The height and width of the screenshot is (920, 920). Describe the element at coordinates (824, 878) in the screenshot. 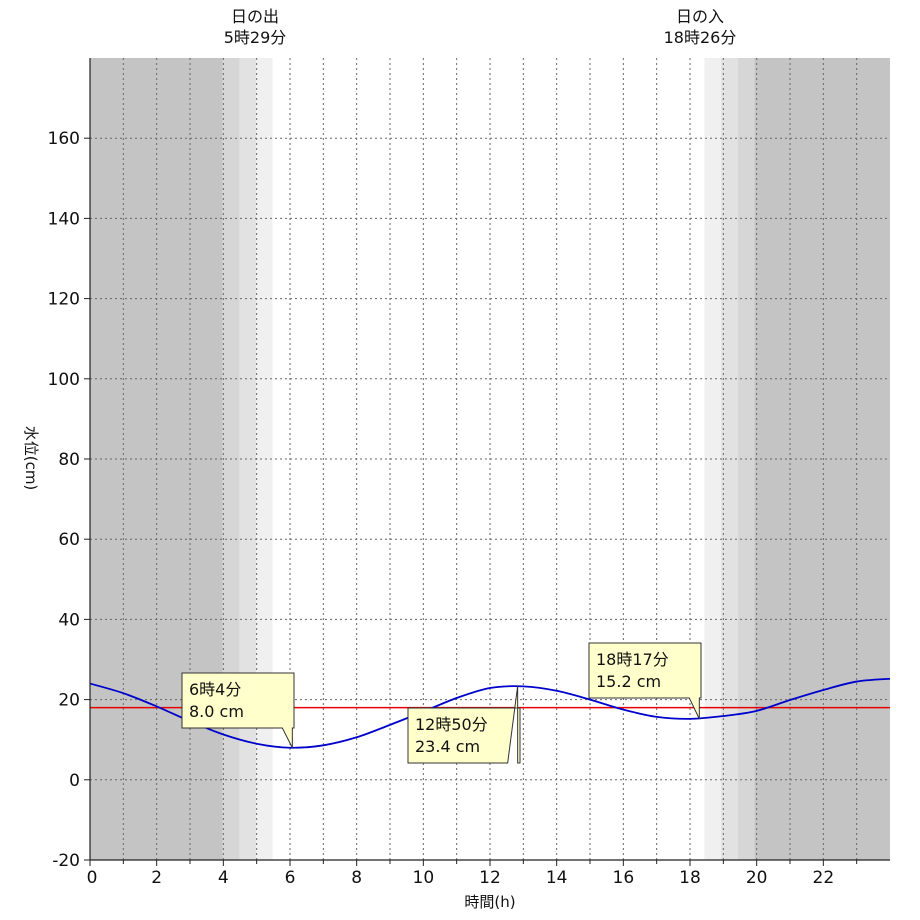

I see `x-tick-label: 22` at that location.